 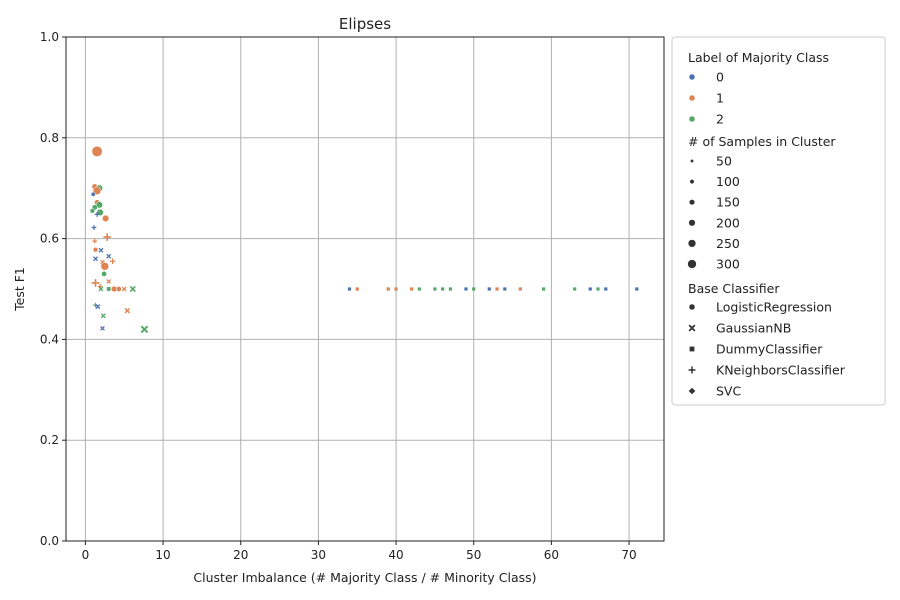 I want to click on legend-style-label: GaussianNB, so click(x=753, y=328).